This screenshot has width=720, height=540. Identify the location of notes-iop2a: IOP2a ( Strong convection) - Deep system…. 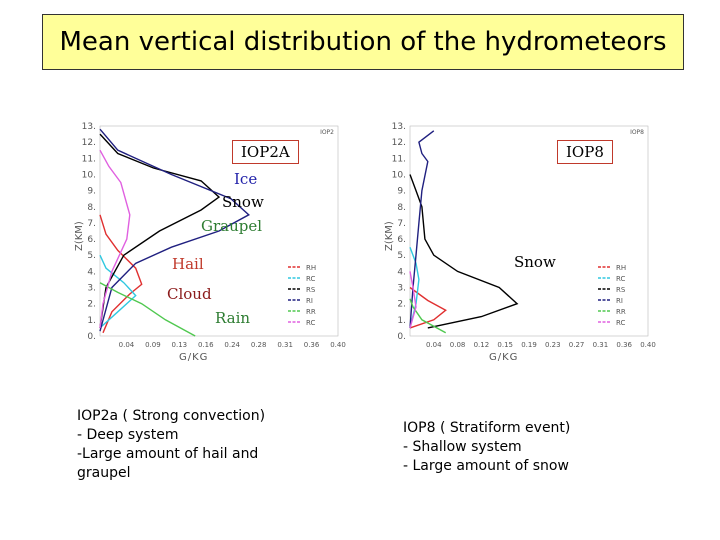
(171, 444).